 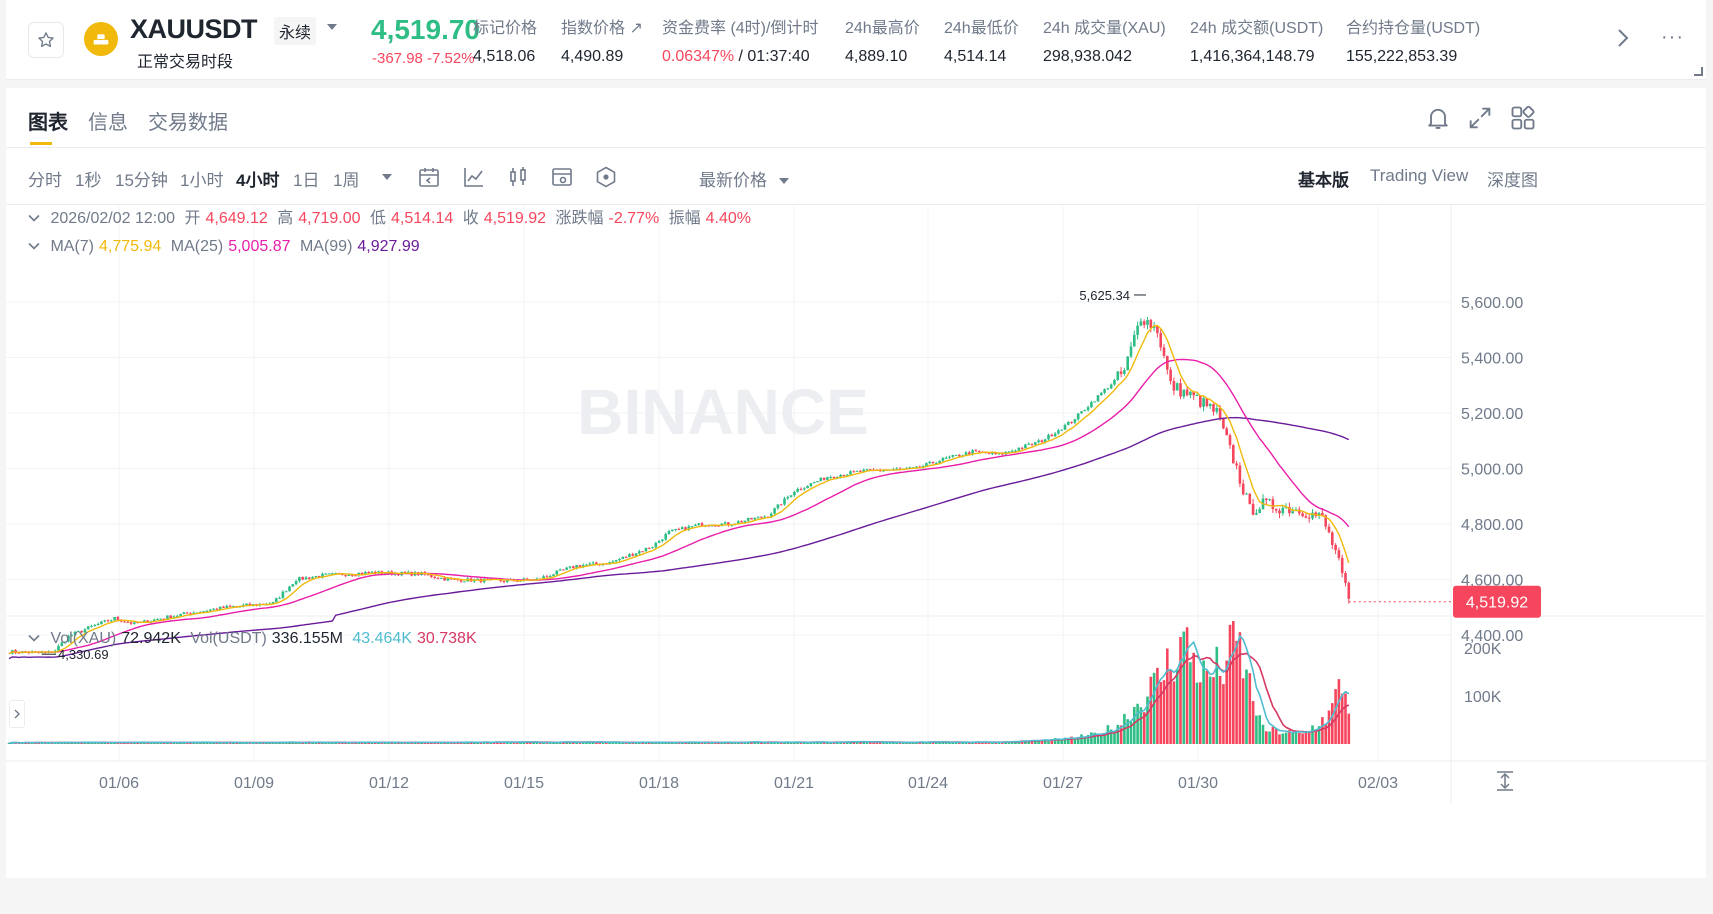 What do you see at coordinates (422, 218) in the screenshot?
I see `legend-low: 4,514.14` at bounding box center [422, 218].